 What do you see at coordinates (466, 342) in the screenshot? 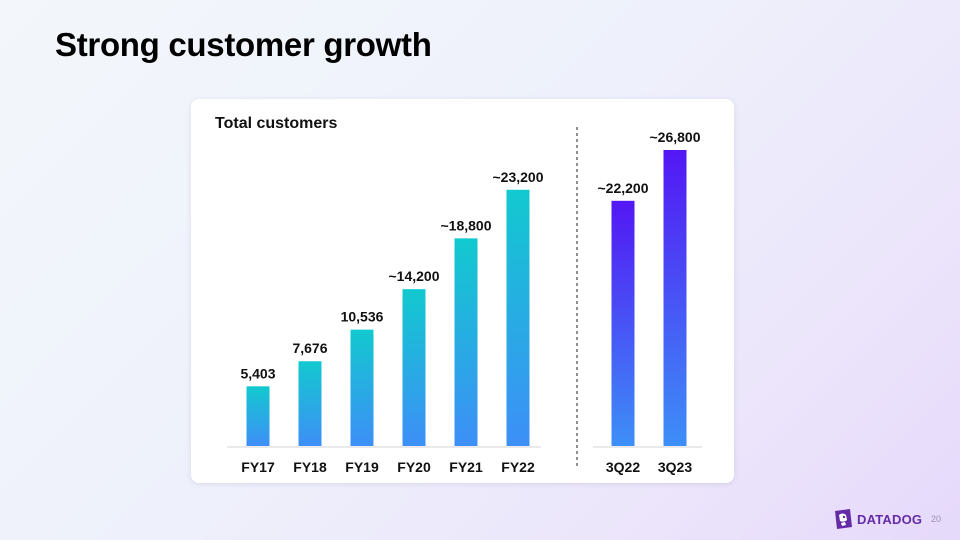
I see `bar-fy21` at bounding box center [466, 342].